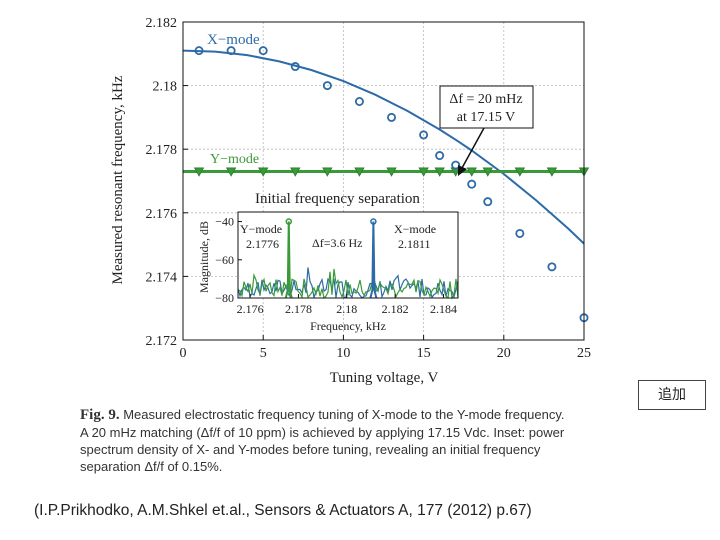 Image resolution: width=720 pixels, height=540 pixels. Describe the element at coordinates (162, 277) in the screenshot. I see `y-tick-label: 2.174` at that location.